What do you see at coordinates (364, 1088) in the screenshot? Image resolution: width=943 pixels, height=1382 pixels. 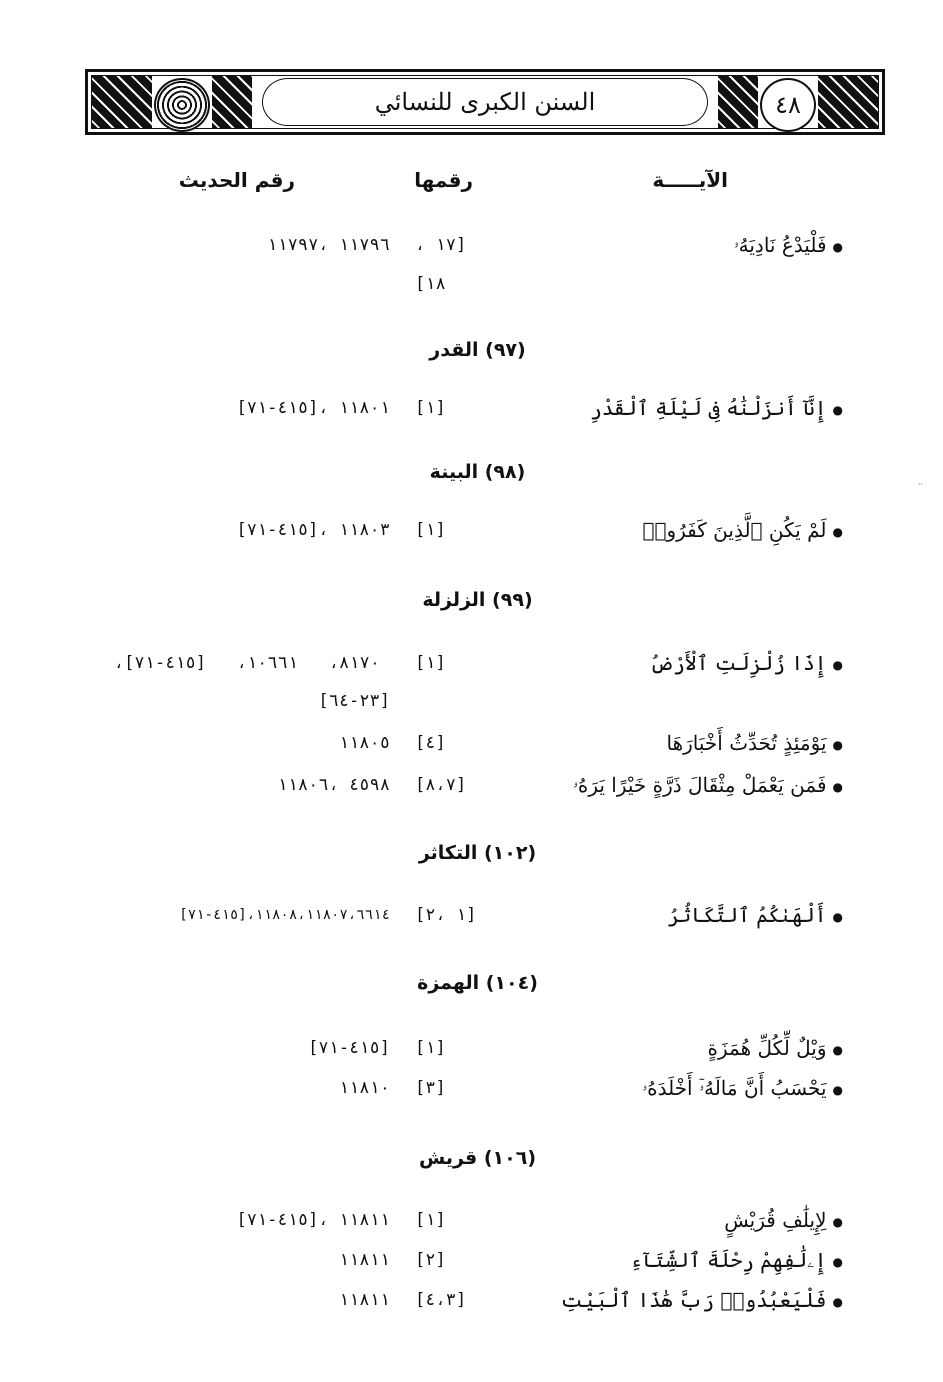 I see `hadith-numbers: ١١٨١٠` at bounding box center [364, 1088].